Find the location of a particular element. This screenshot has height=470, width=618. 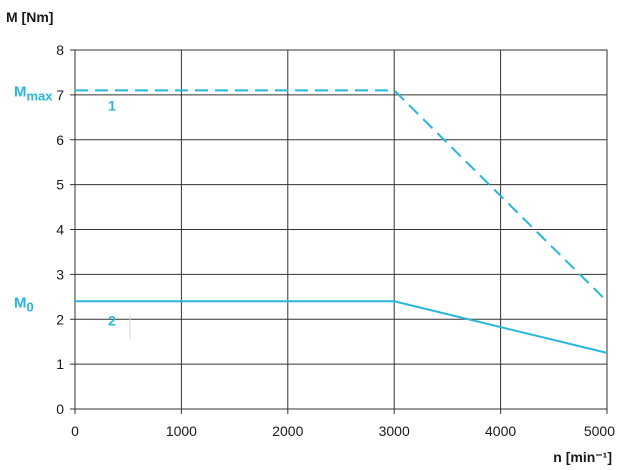

x-tick-label: 5000 is located at coordinates (599, 431).